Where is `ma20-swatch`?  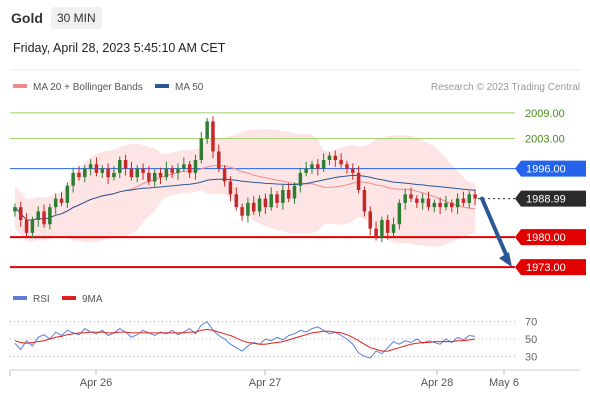 ma20-swatch is located at coordinates (20, 86).